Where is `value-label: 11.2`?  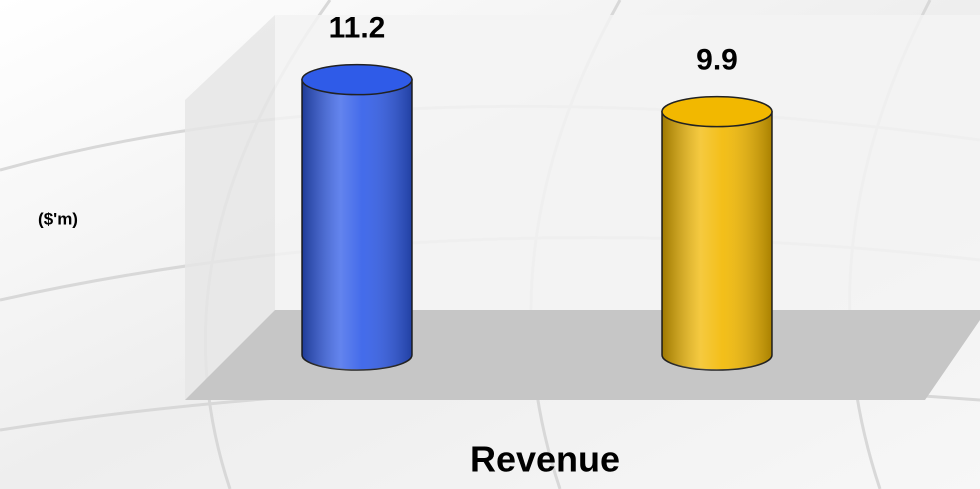
value-label: 11.2 is located at coordinates (357, 28).